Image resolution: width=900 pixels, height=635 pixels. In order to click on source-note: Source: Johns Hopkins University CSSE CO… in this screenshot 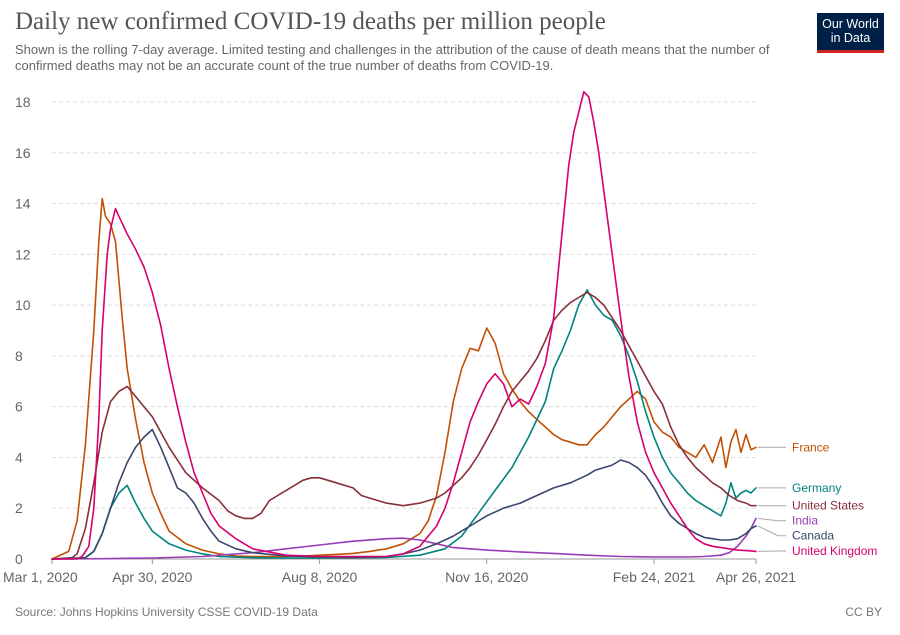, I will do `click(166, 612)`.